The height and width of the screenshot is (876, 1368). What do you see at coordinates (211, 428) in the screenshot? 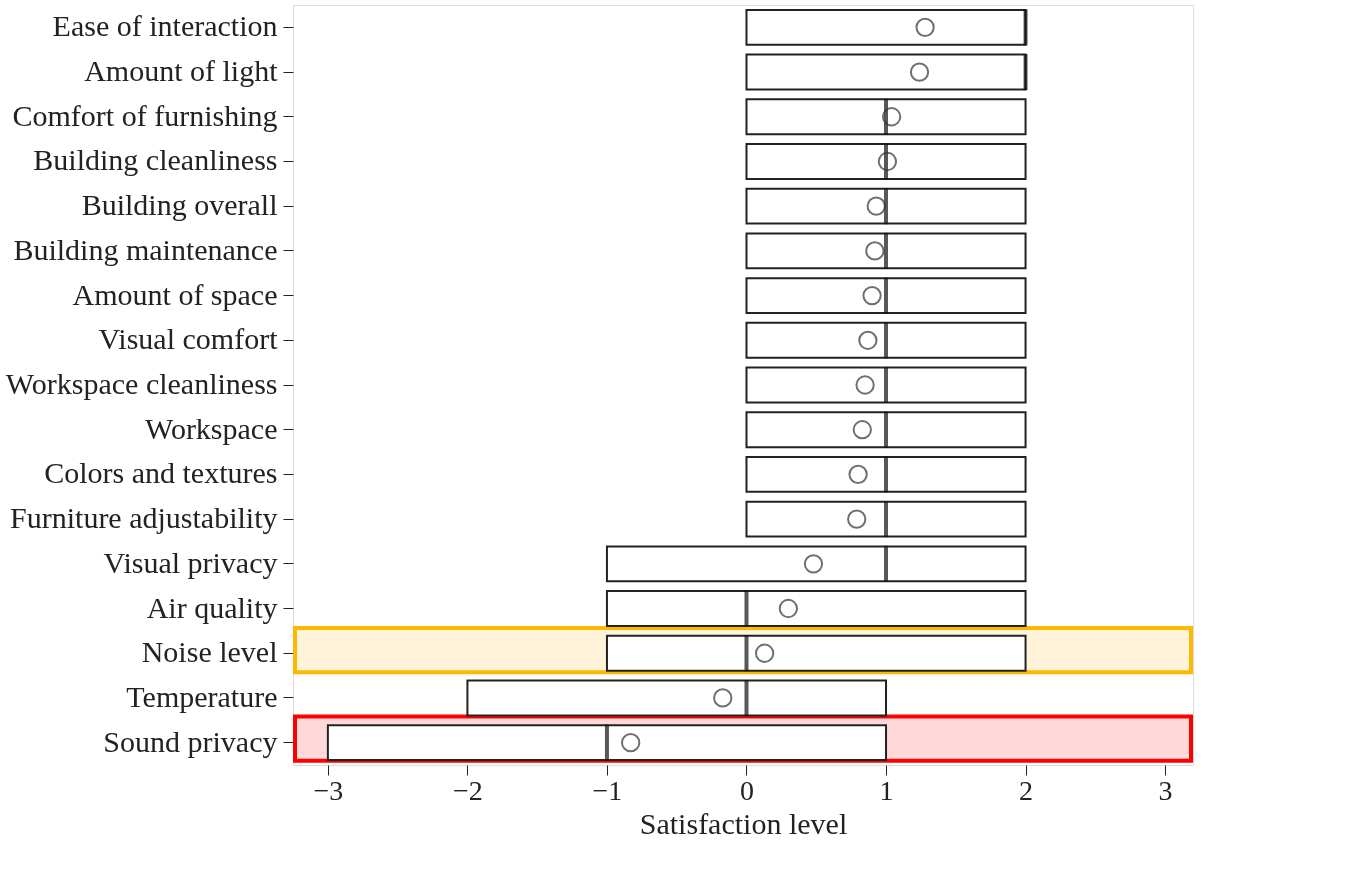
I see `y-tick-label: Workspace` at bounding box center [211, 428].